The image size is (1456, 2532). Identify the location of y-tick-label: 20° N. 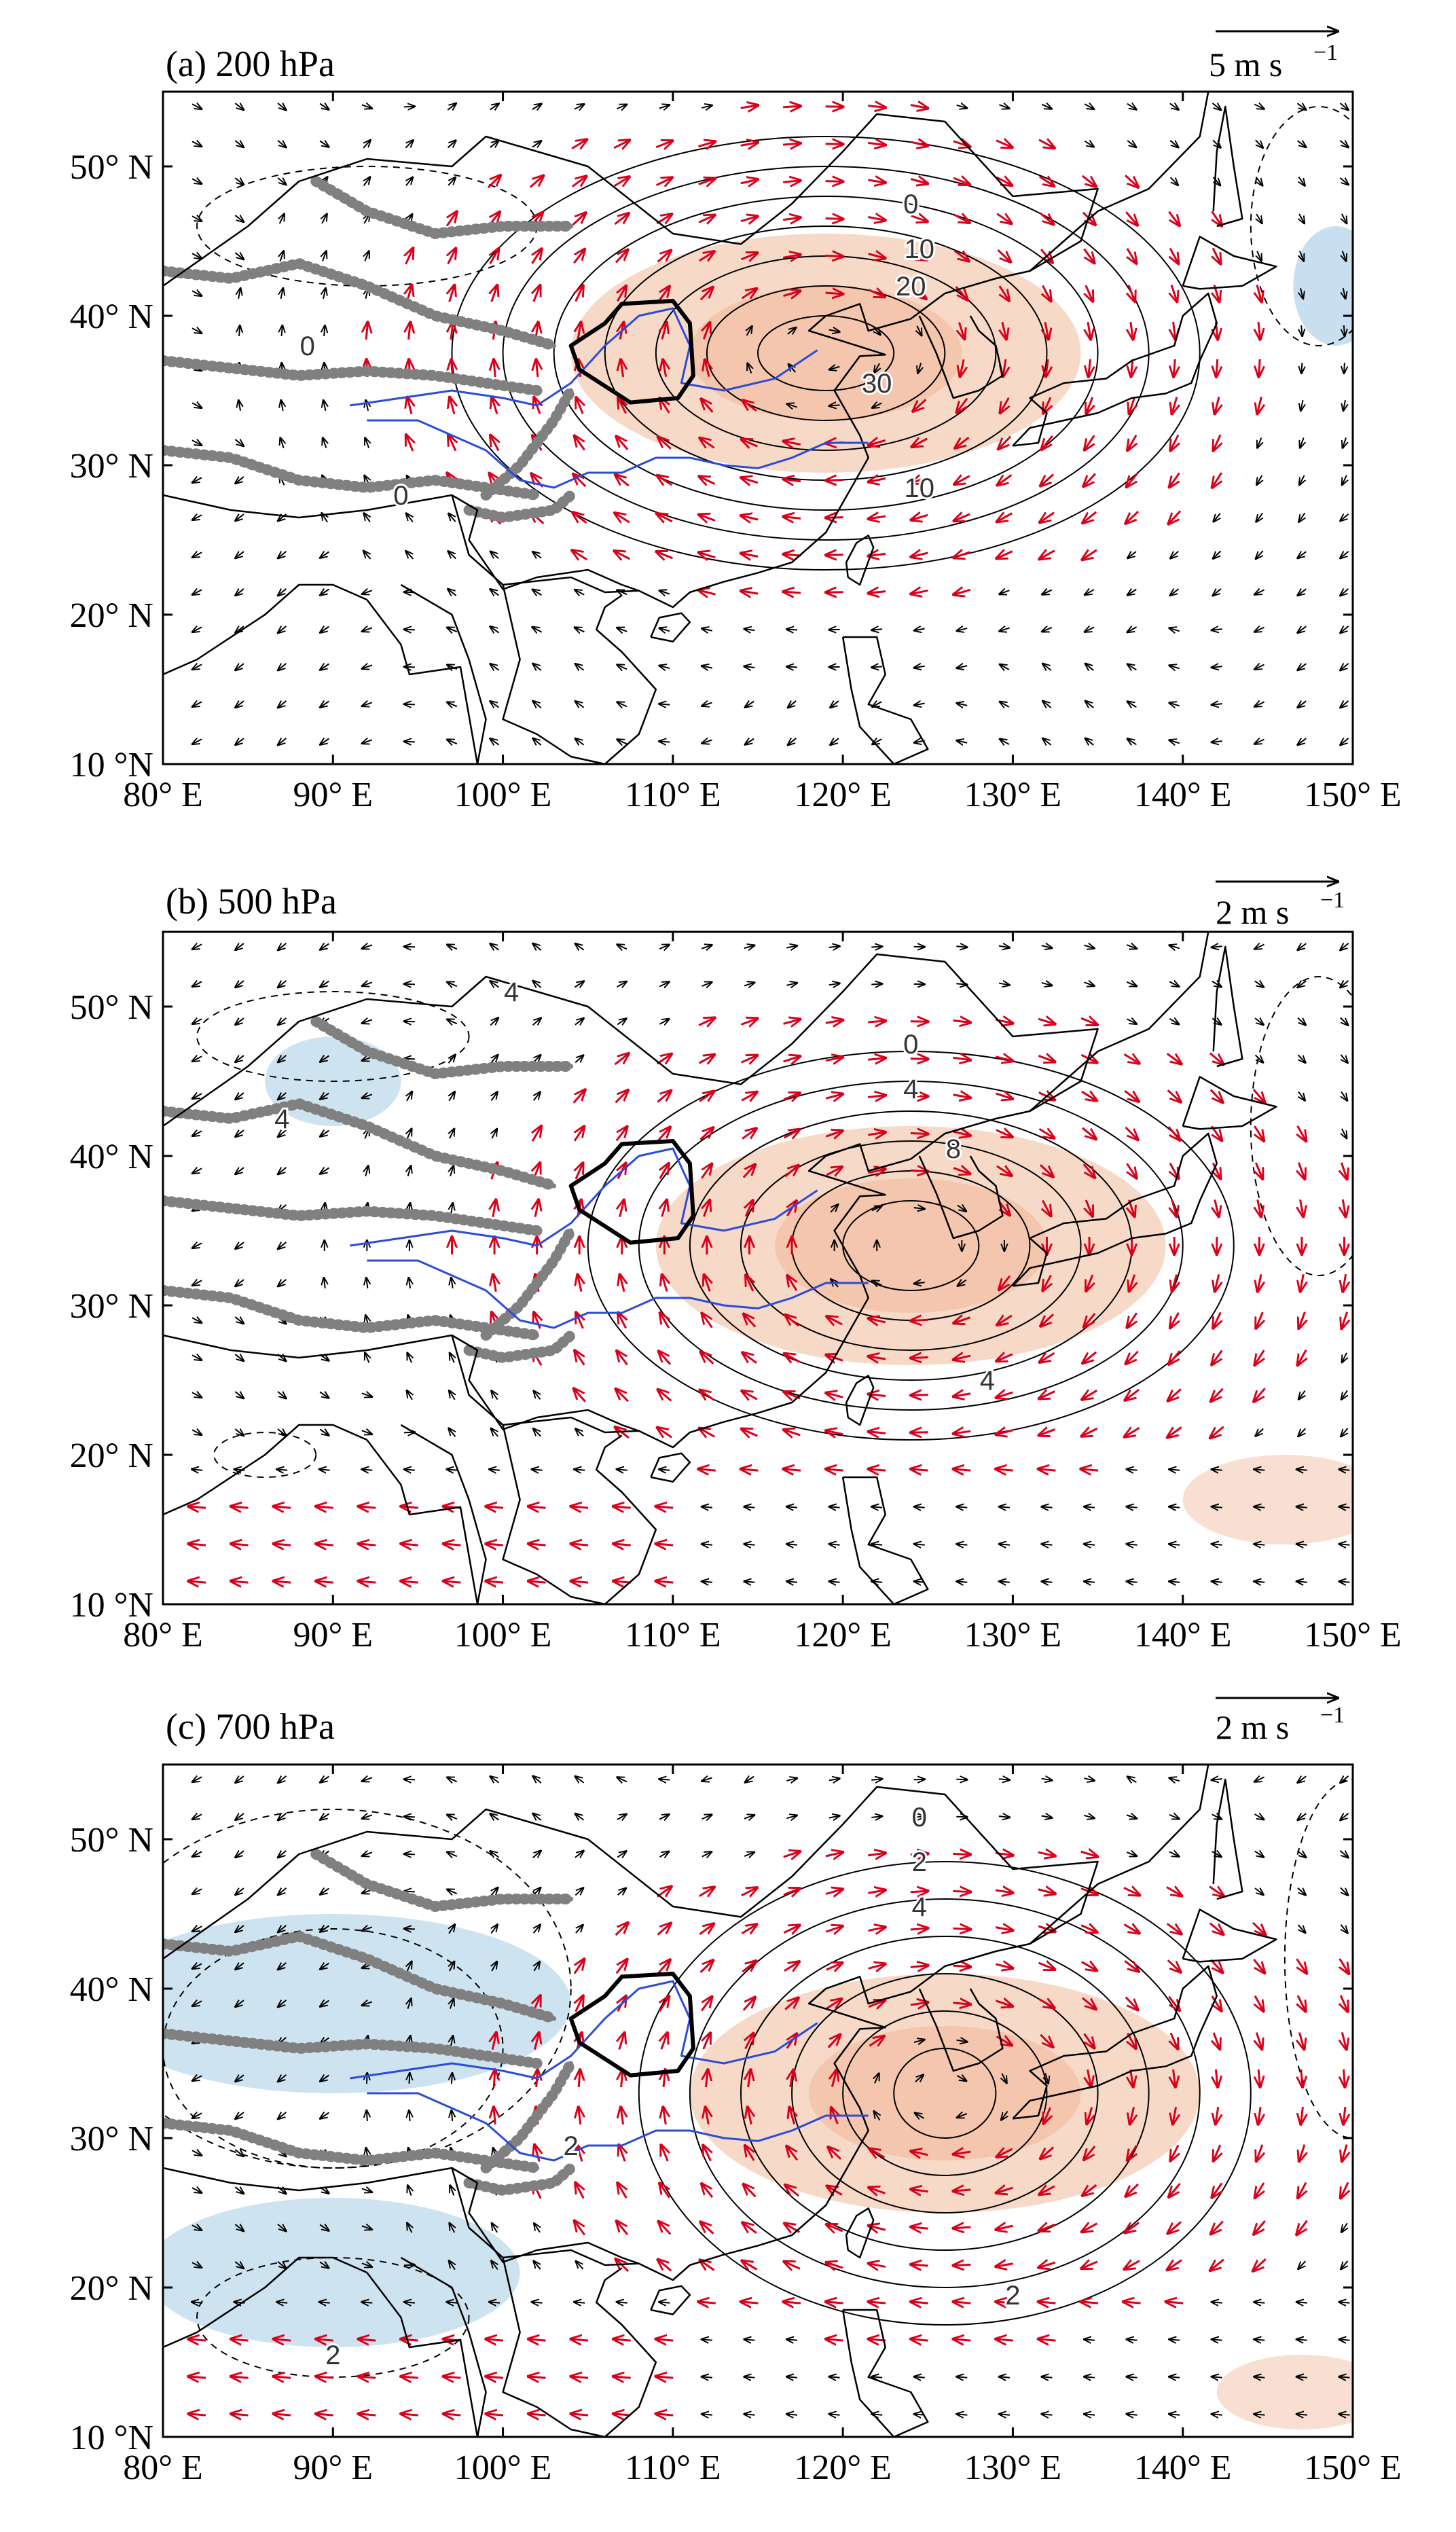
(111, 1455).